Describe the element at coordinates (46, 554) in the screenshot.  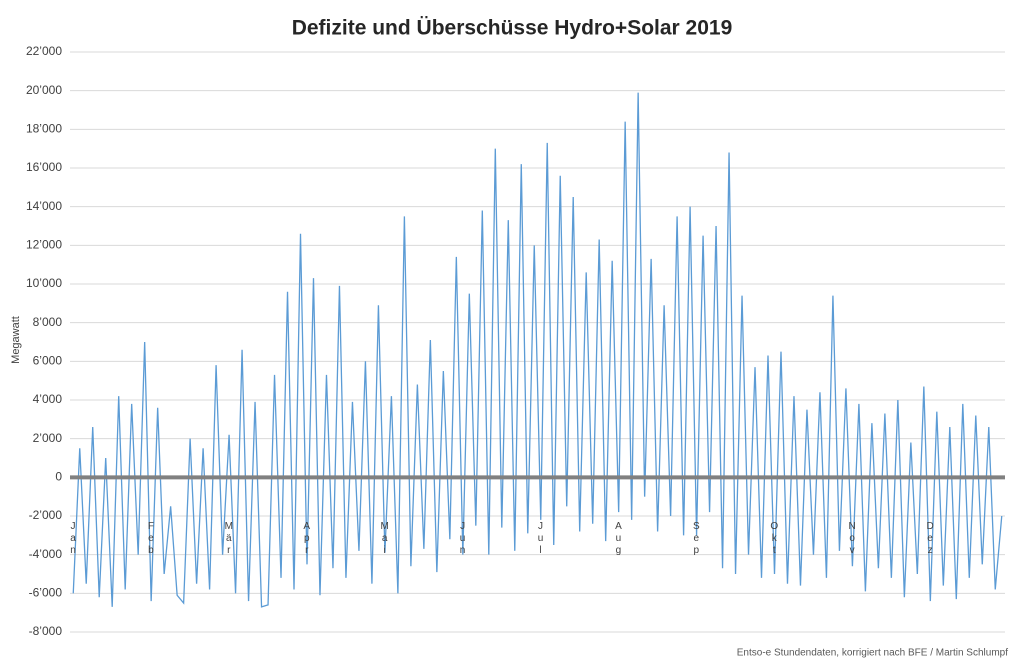
I see `y-tick-label: -4’000` at that location.